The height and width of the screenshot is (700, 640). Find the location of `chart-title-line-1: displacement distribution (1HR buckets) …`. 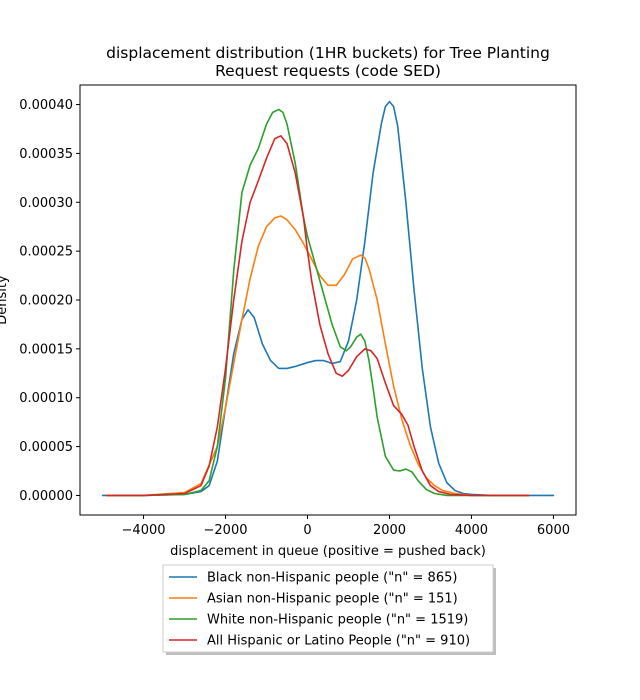

chart-title-line-1: displacement distribution (1HR buckets) … is located at coordinates (328, 53).